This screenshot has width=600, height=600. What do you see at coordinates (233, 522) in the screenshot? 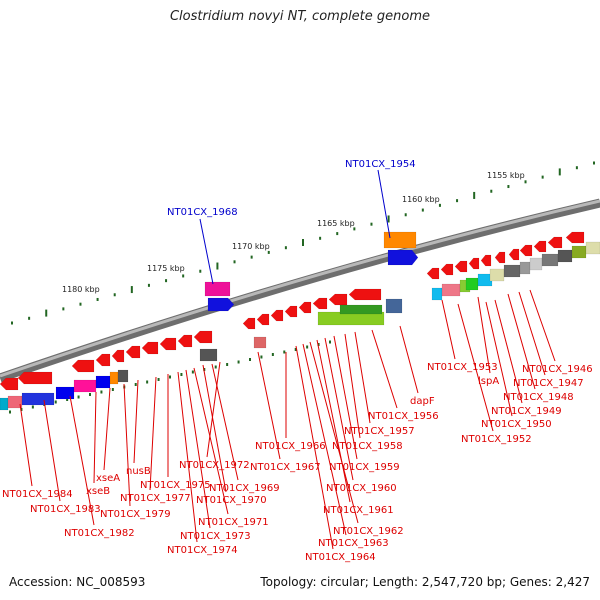
I see `gene-label: NT01CX_1971` at bounding box center [233, 522].